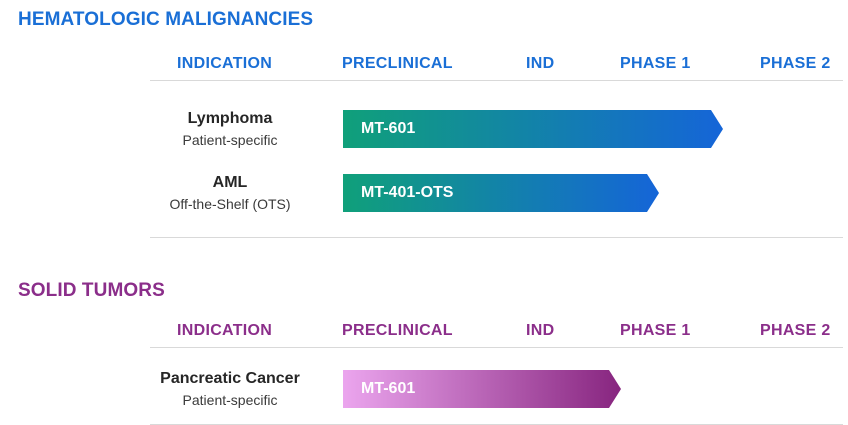  Describe the element at coordinates (230, 118) in the screenshot. I see `indication-name: Lymphoma` at that location.